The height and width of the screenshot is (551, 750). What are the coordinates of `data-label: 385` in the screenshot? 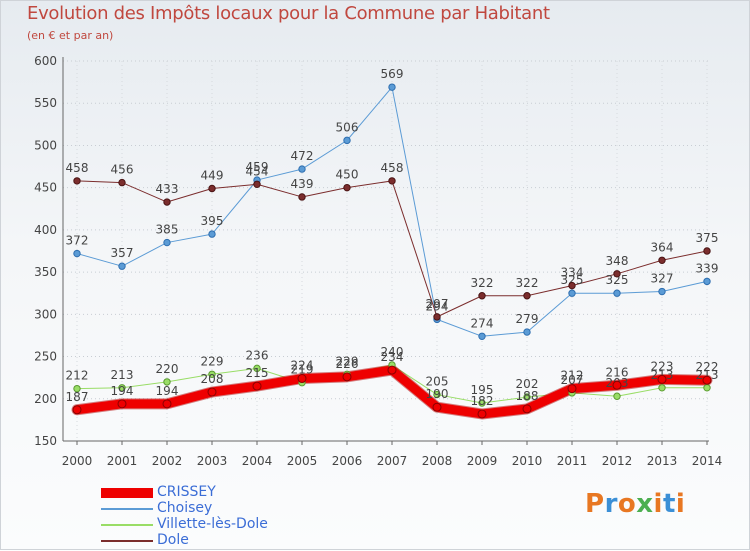 It's located at (167, 230).